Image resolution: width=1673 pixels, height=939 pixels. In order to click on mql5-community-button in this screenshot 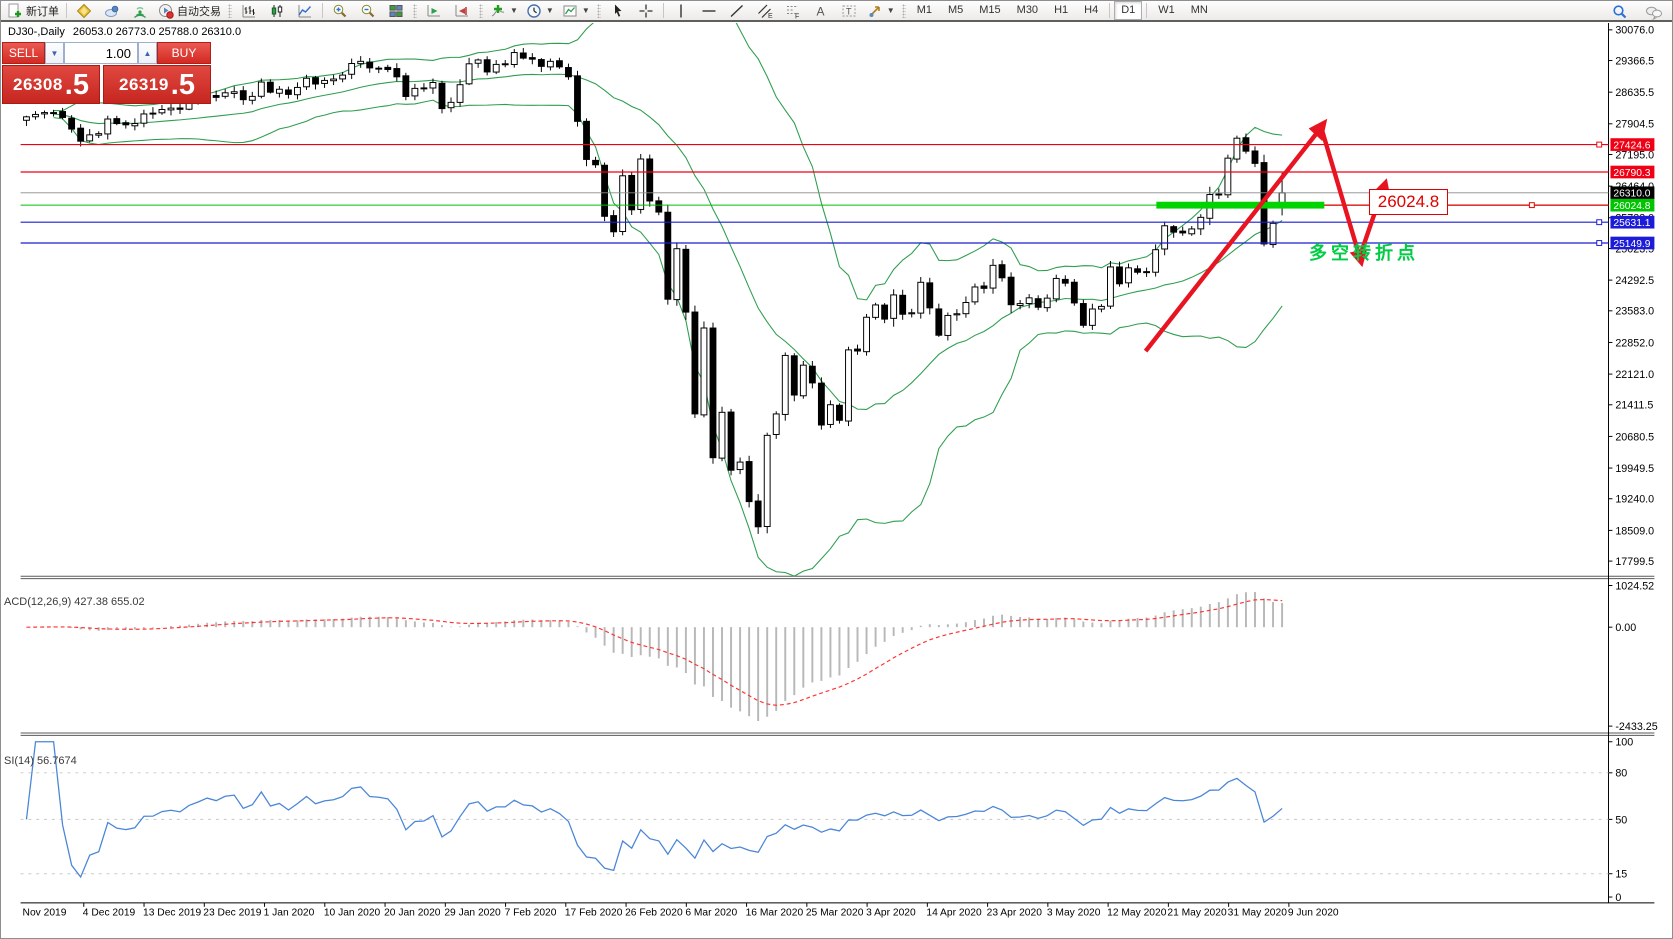, I will do `click(112, 11)`.